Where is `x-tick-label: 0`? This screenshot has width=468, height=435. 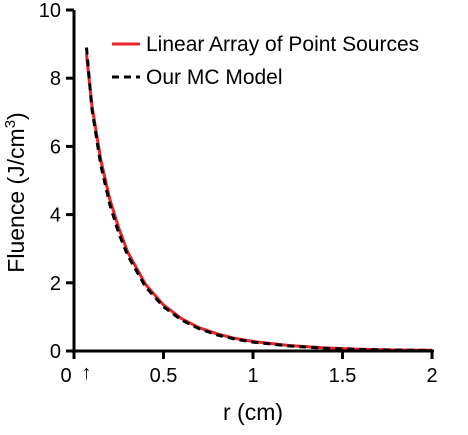
x-tick-label: 0 is located at coordinates (65, 376).